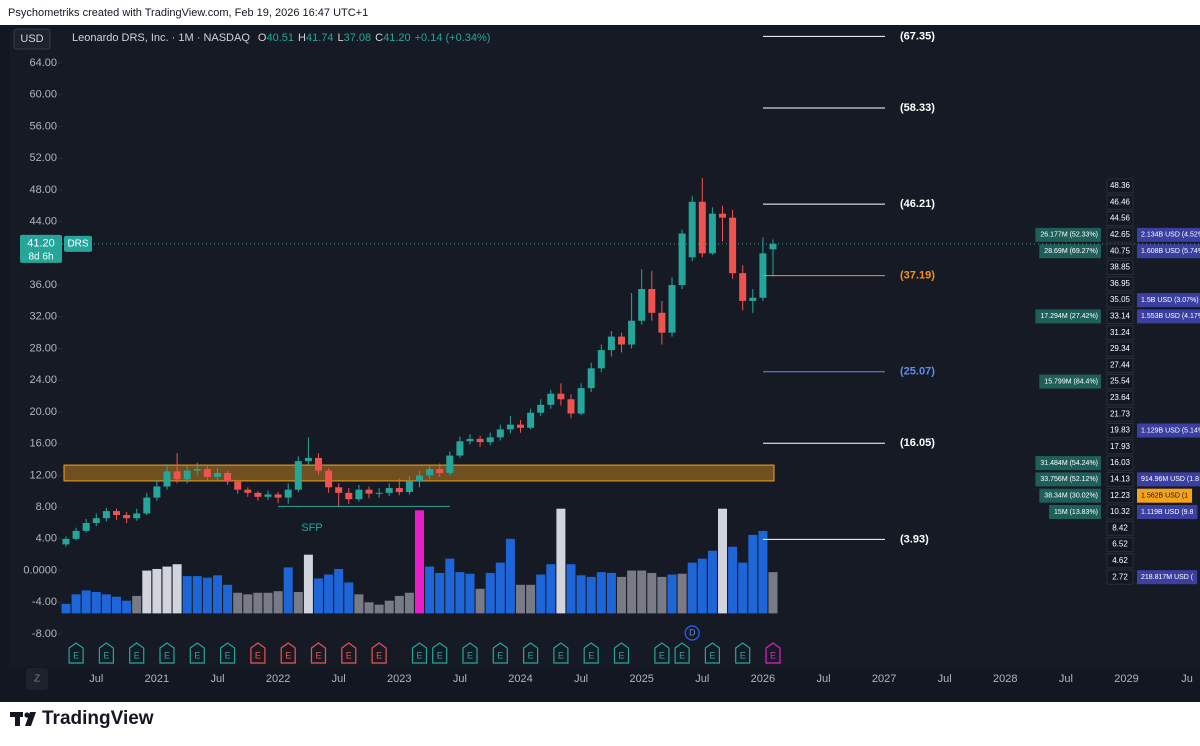  Describe the element at coordinates (917, 443) in the screenshot. I see `level-label: (16.05)` at that location.